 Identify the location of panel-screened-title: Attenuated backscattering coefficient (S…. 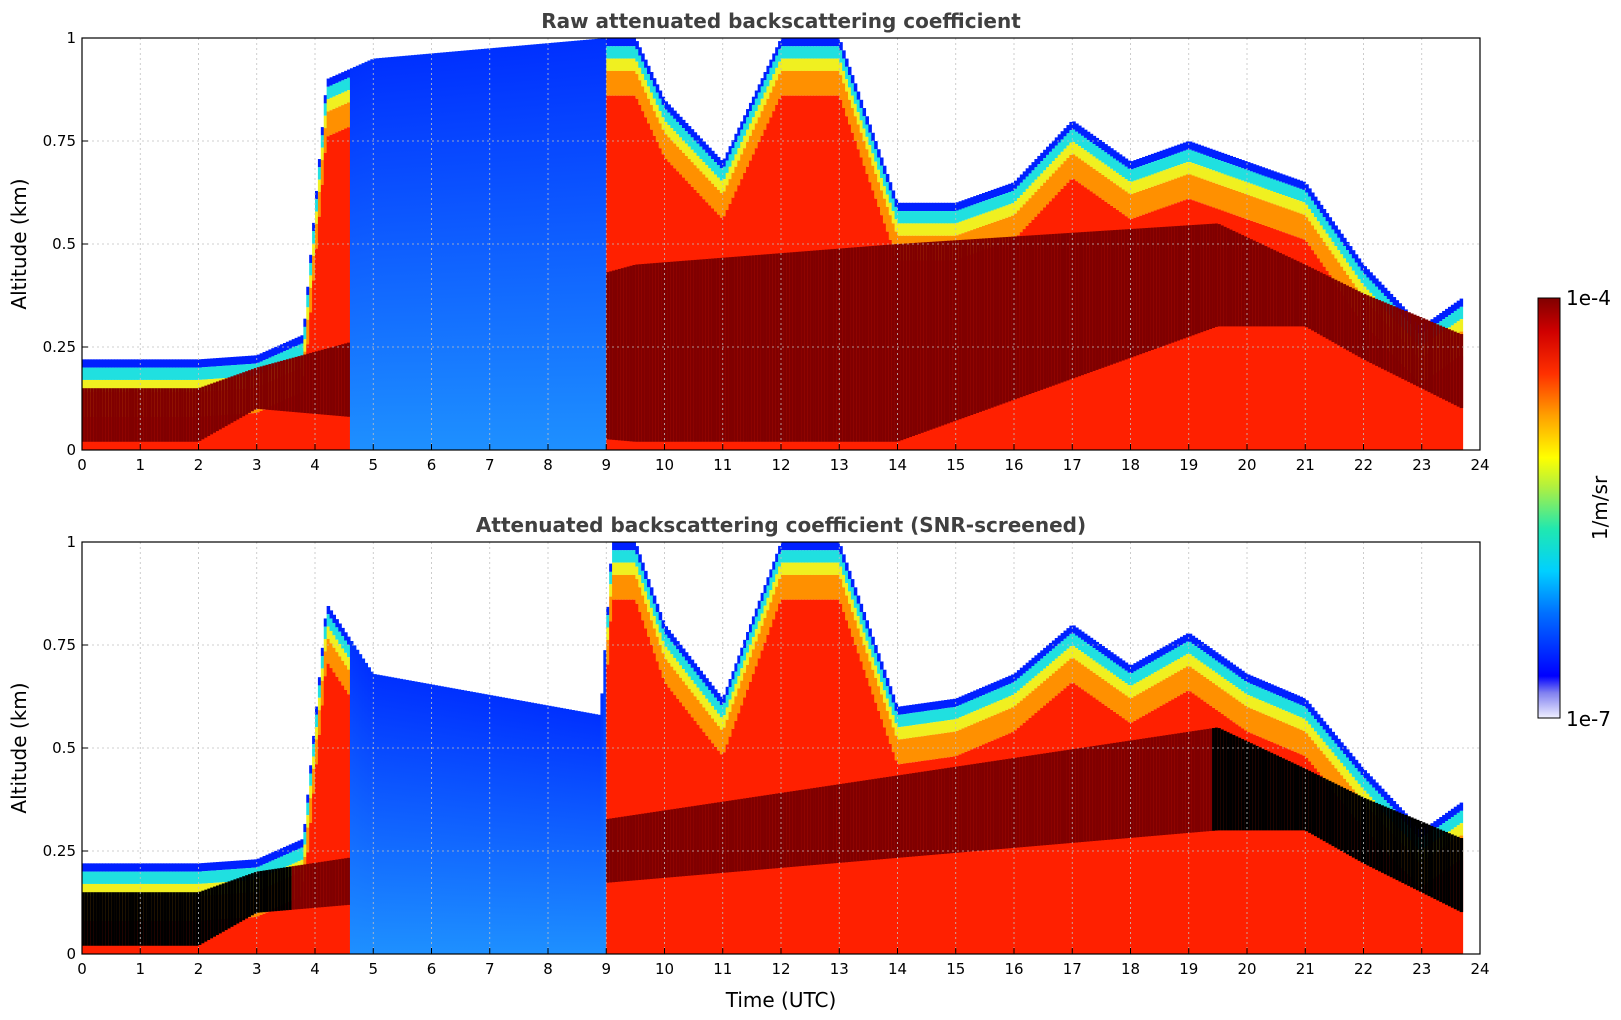
(781, 525).